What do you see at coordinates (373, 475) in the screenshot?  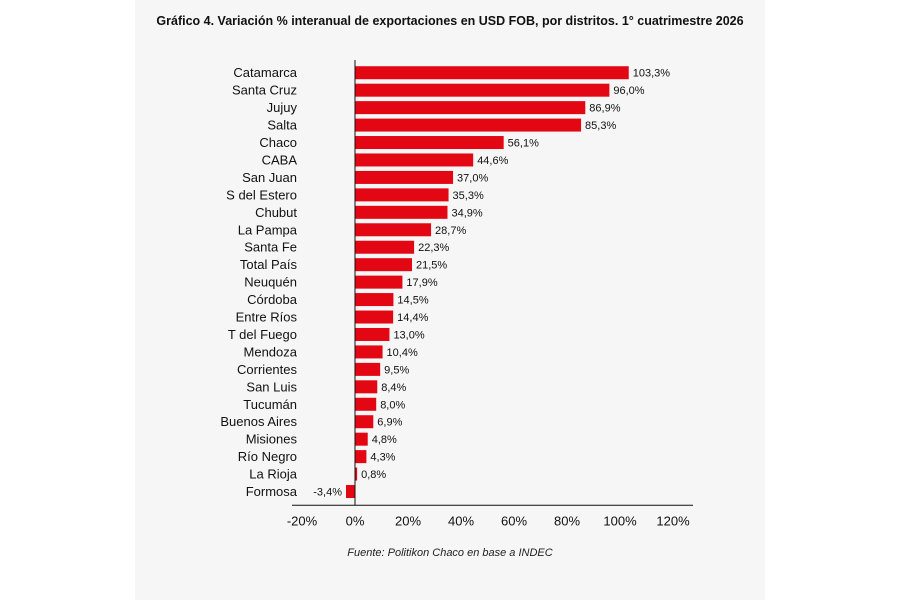 I see `data-label: 0,8%` at bounding box center [373, 475].